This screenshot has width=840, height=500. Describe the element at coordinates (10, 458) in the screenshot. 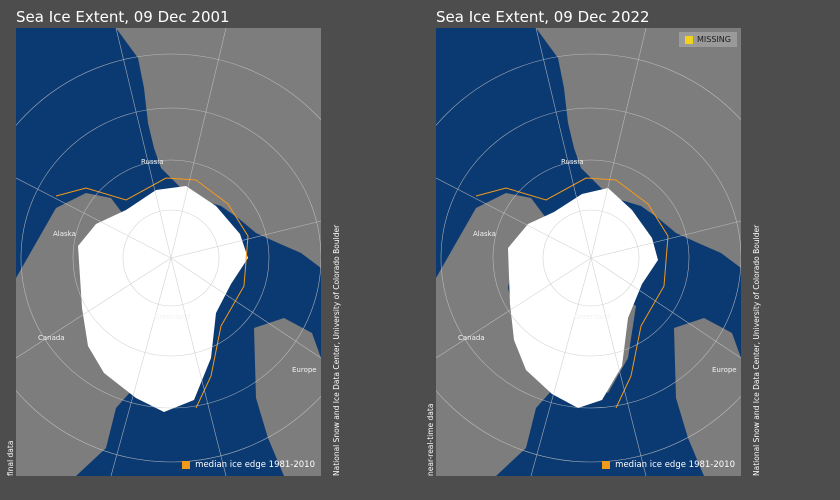

I see `data-status-label: final data` at that location.